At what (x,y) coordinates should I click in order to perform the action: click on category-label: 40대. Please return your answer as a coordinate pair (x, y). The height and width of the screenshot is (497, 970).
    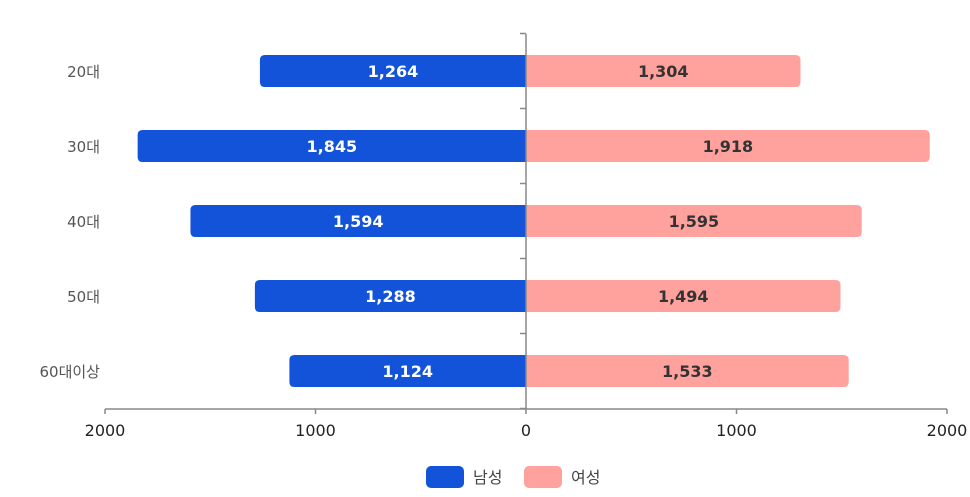
    Looking at the image, I should click on (83, 222).